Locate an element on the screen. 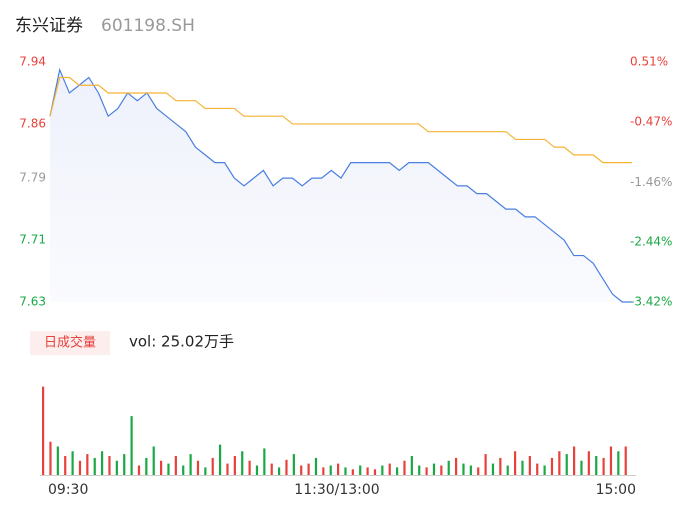 The height and width of the screenshot is (524, 686). y-tick-label: 7.63 is located at coordinates (32, 302).